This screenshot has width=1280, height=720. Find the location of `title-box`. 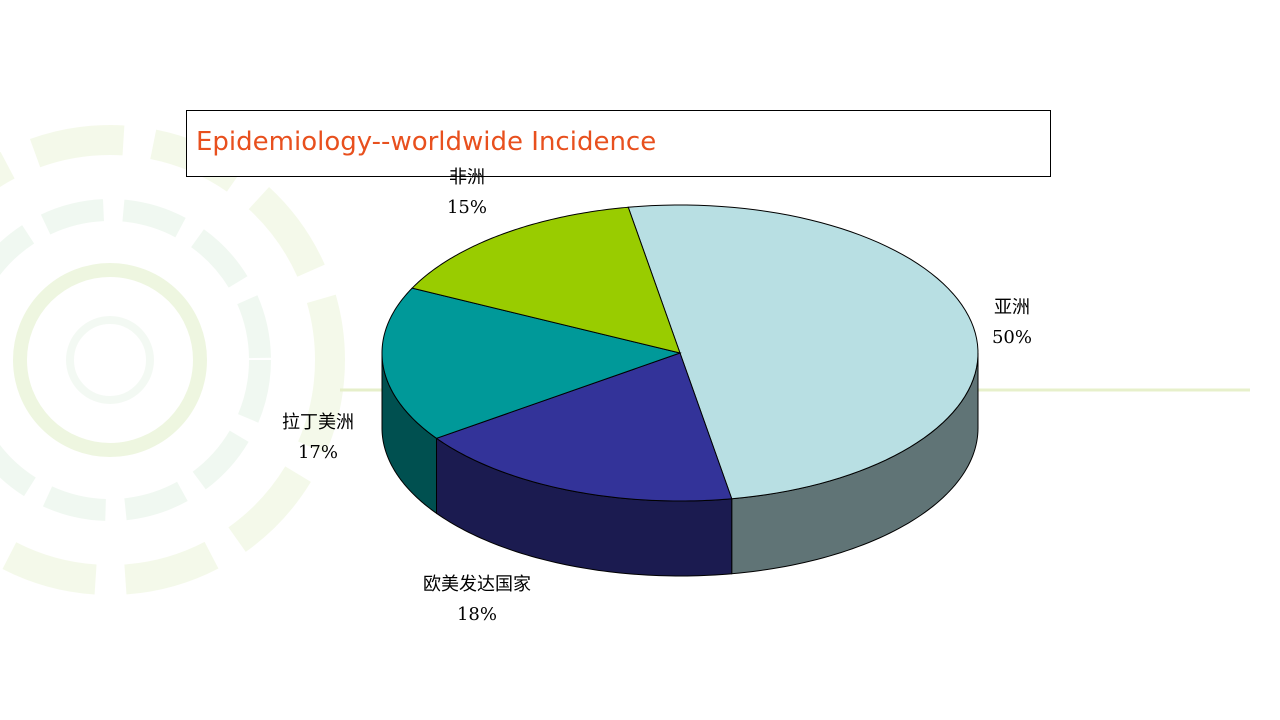

title-box is located at coordinates (618, 143).